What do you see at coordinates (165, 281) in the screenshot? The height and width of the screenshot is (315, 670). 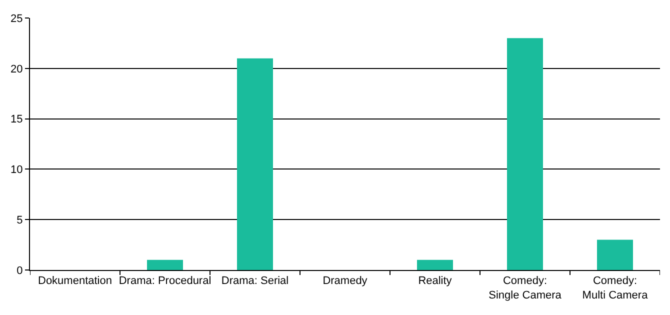 I see `x-tick-label: Drama: Procedural` at bounding box center [165, 281].